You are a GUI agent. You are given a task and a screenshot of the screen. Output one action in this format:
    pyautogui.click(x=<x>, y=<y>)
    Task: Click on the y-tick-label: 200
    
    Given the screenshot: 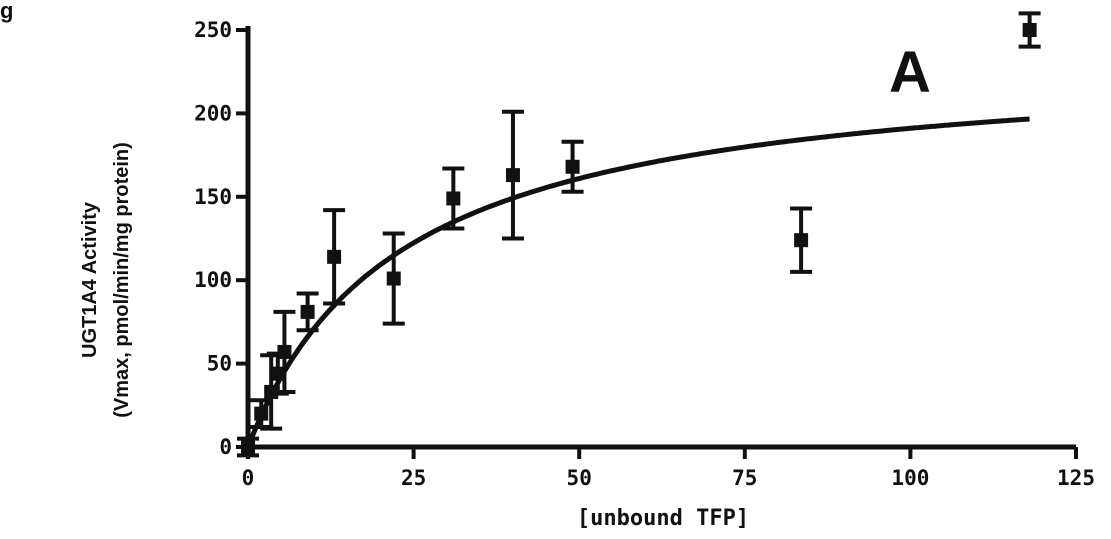 What is the action you would take?
    pyautogui.click(x=213, y=113)
    